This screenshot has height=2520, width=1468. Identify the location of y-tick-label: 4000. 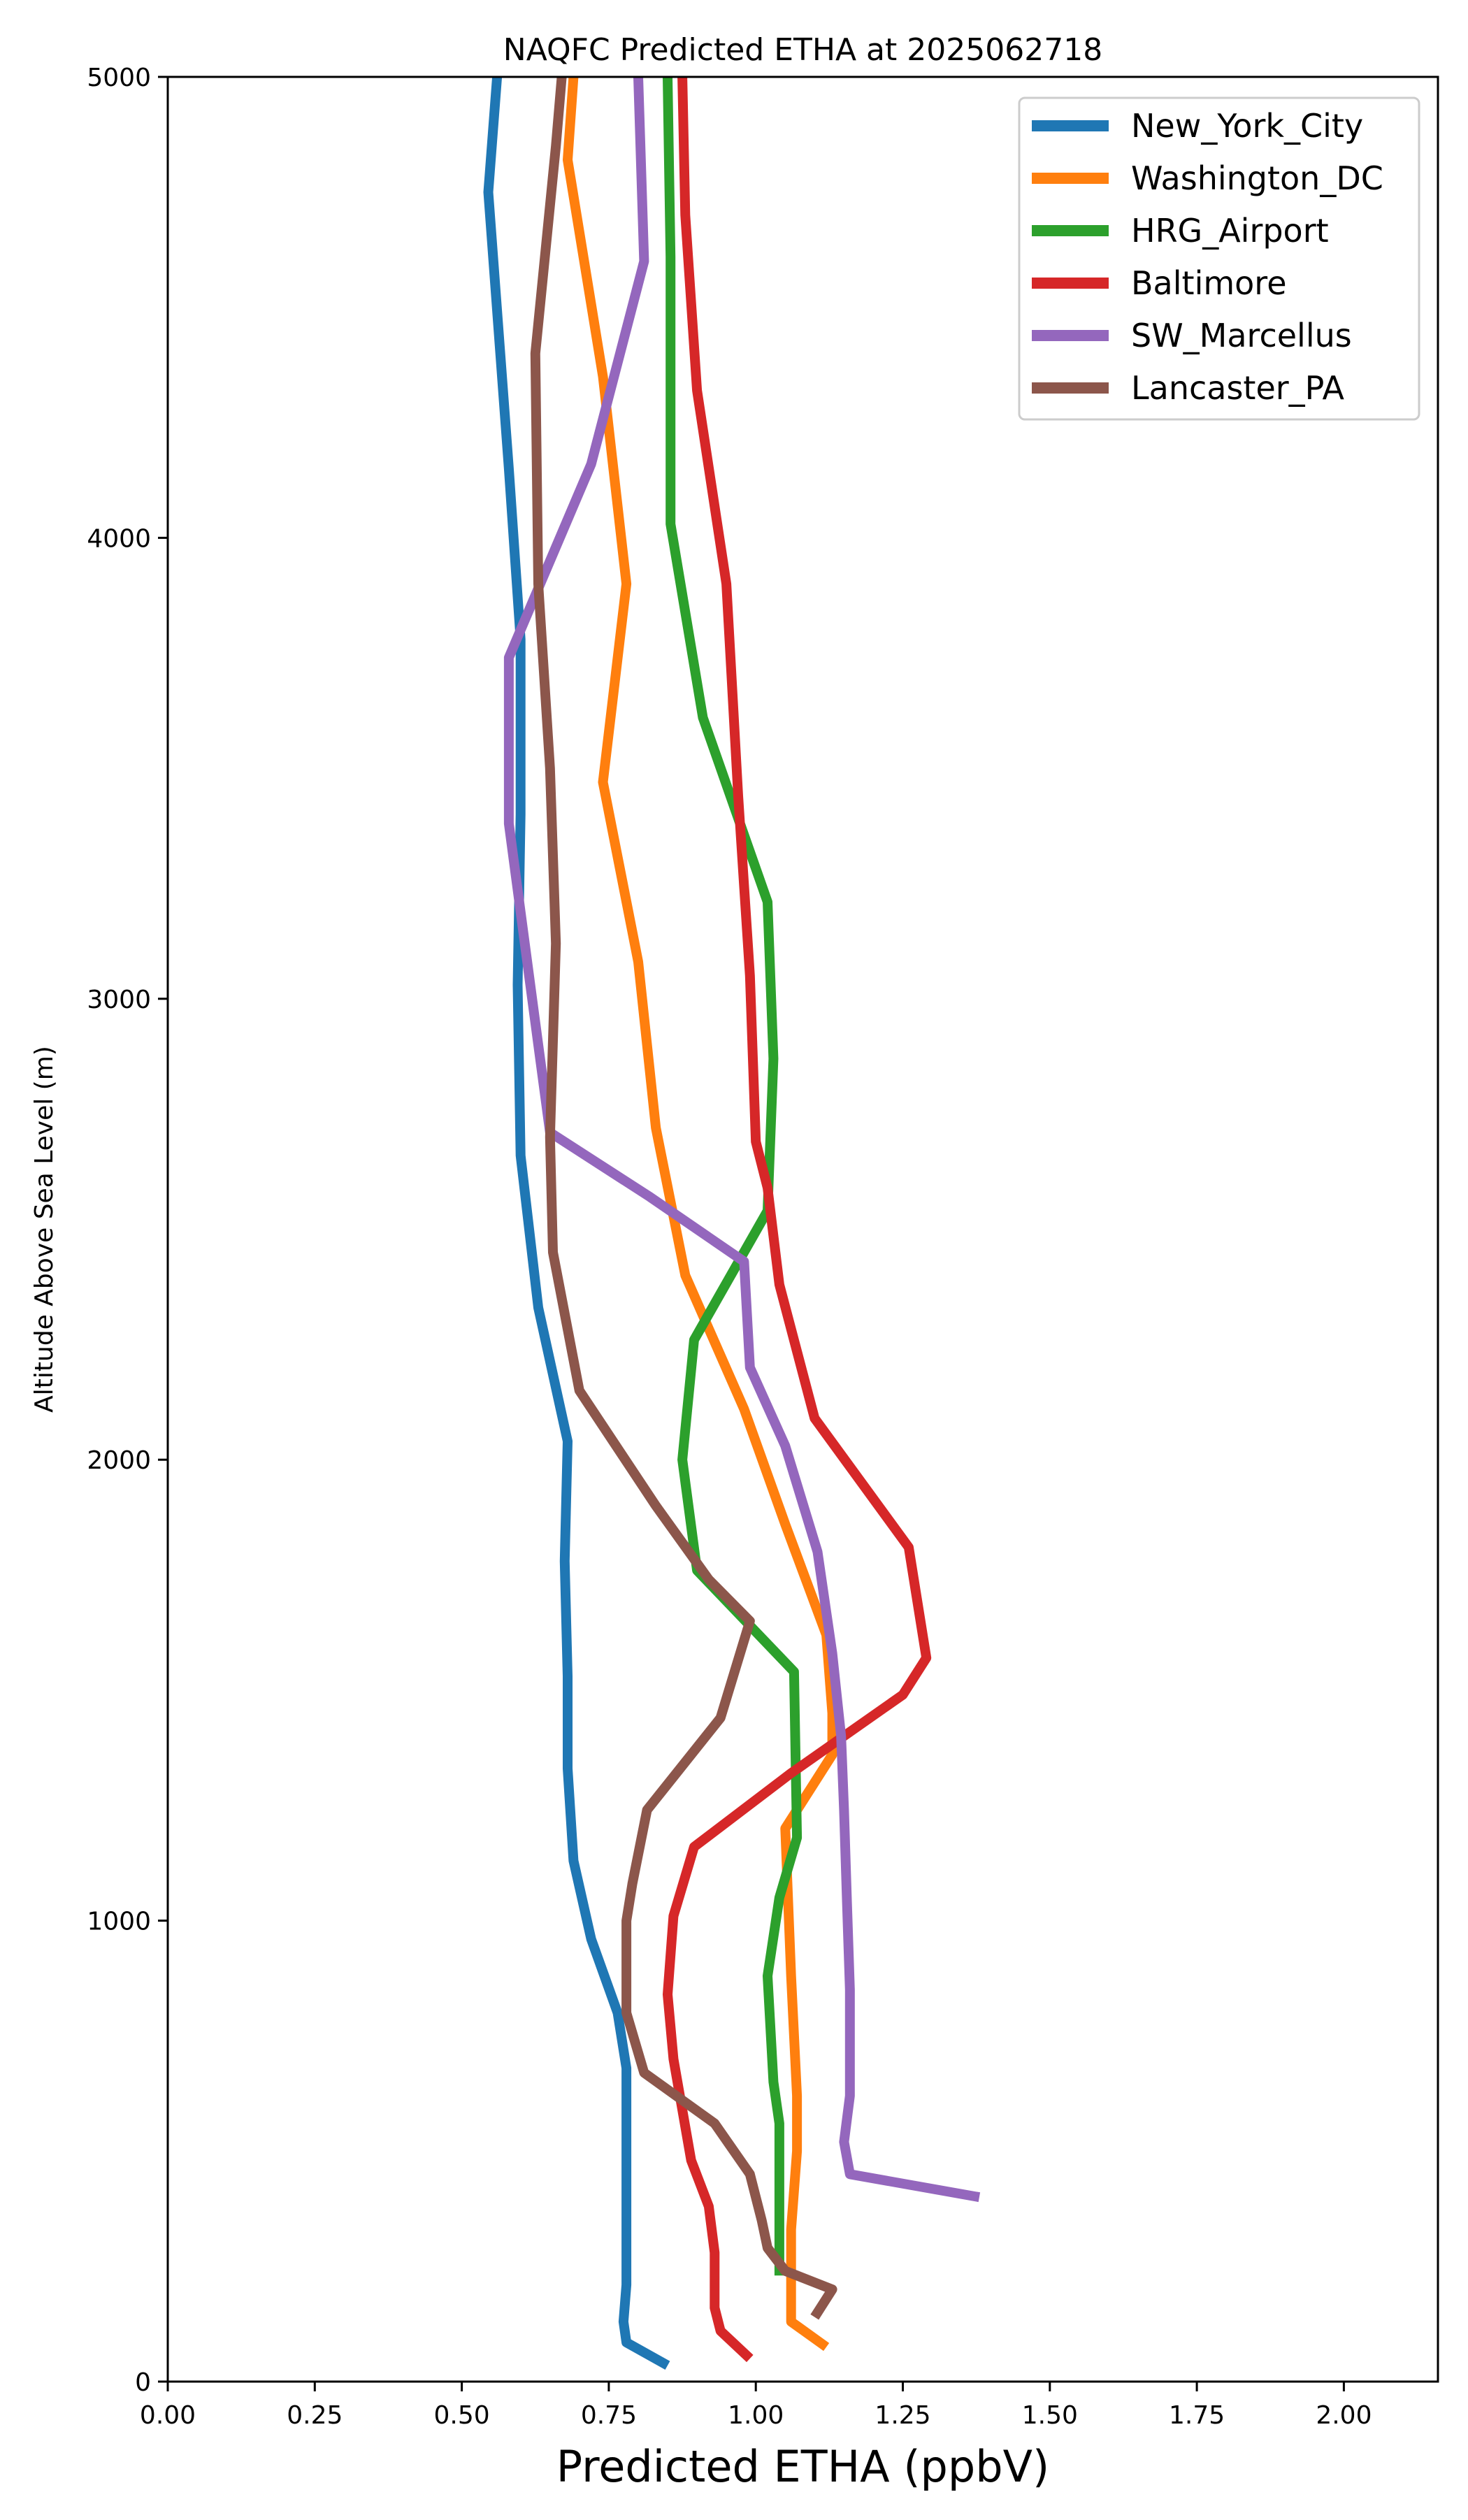
(119, 538).